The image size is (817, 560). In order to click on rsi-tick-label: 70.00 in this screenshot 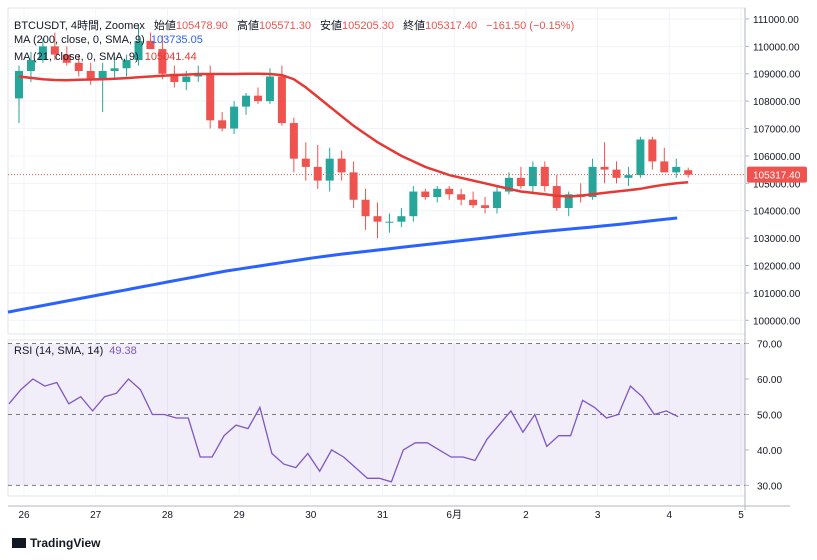, I will do `click(769, 345)`.